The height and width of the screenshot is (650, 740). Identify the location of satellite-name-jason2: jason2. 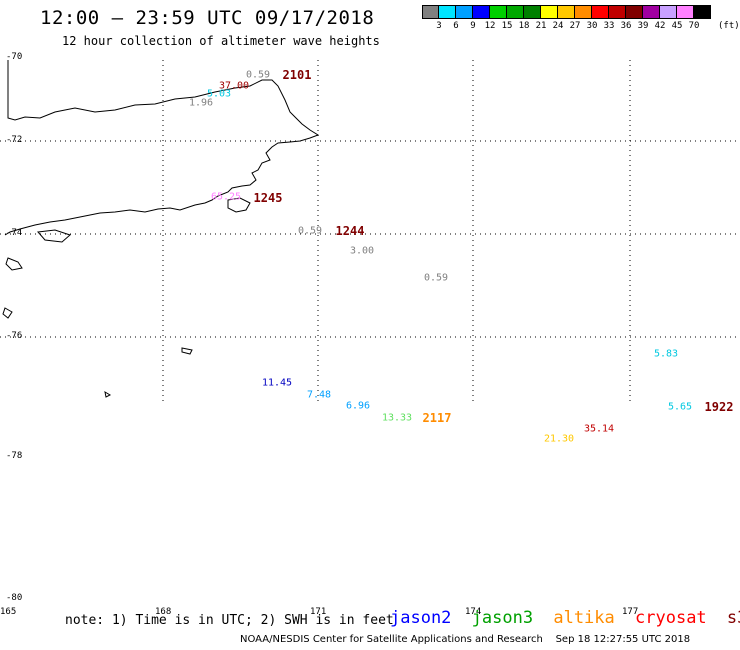
(421, 618).